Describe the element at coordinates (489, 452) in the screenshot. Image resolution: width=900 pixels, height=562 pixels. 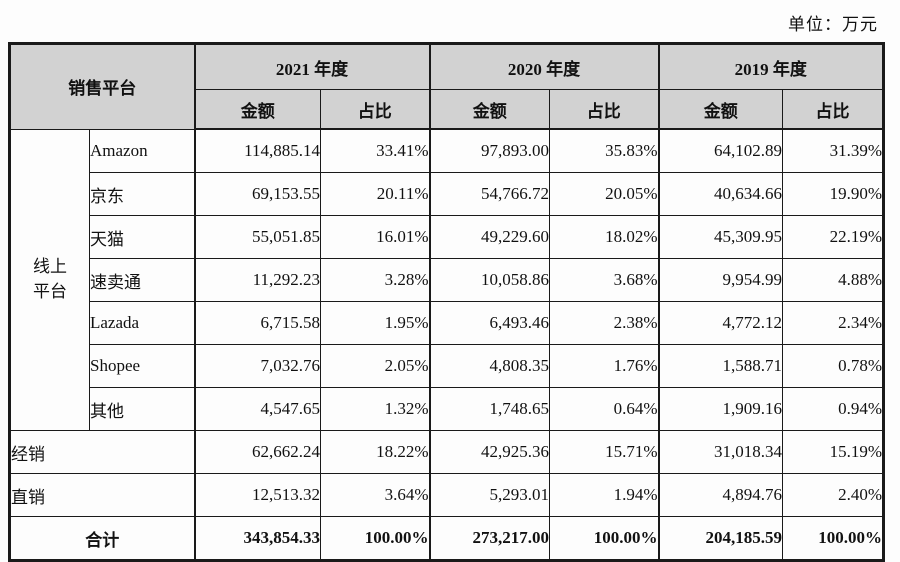
I see `amount-2020-cell: 42,925.36` at that location.